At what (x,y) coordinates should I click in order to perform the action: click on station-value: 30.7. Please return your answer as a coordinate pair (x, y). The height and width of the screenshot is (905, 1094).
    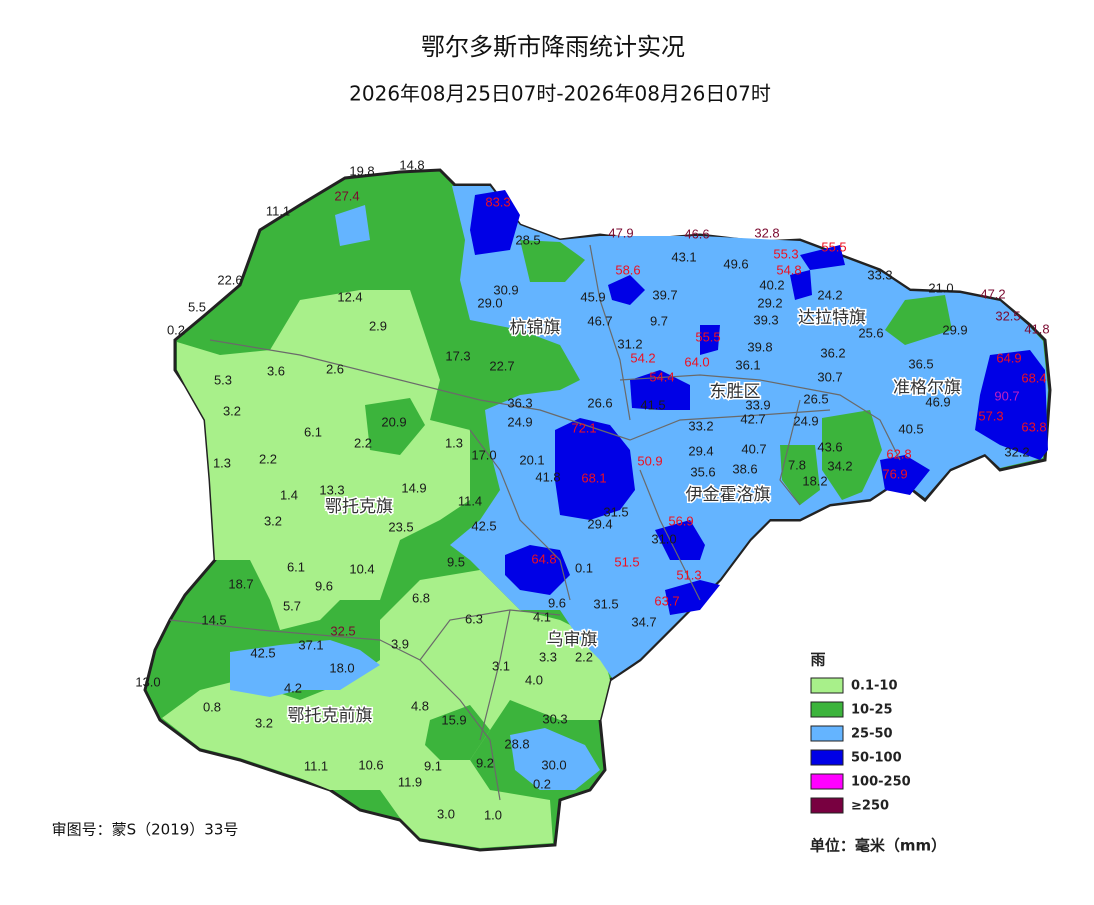
    Looking at the image, I should click on (829, 376).